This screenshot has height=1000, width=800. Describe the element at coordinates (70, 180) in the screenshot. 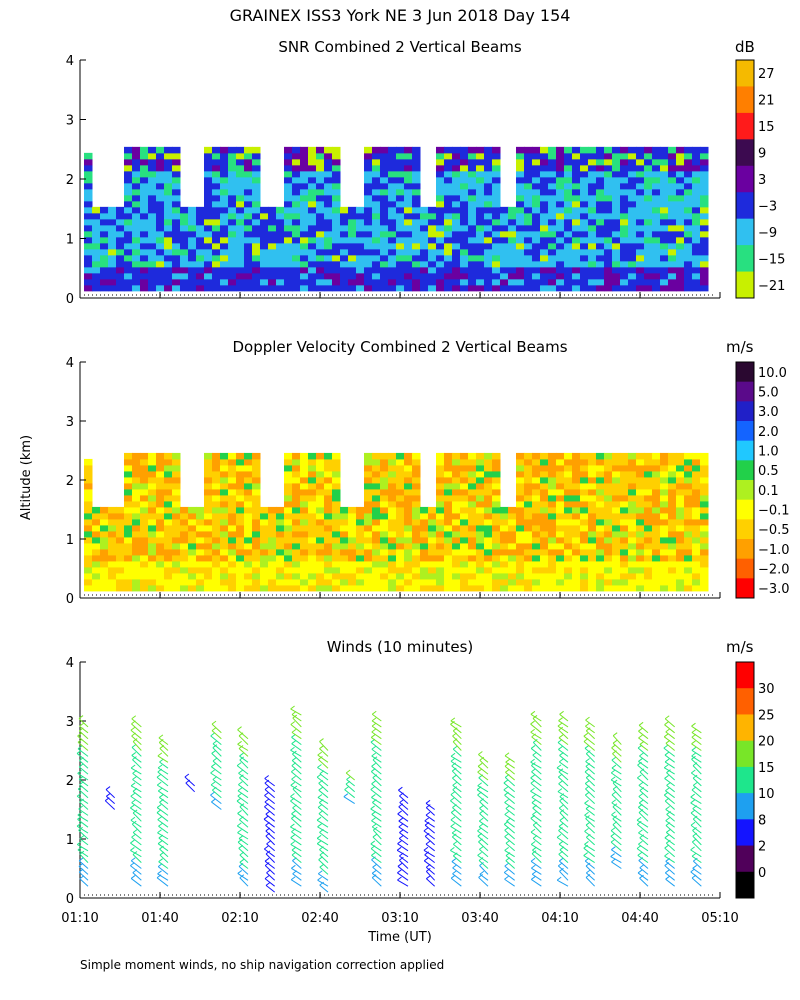

I see `y-tick-label: 2` at that location.